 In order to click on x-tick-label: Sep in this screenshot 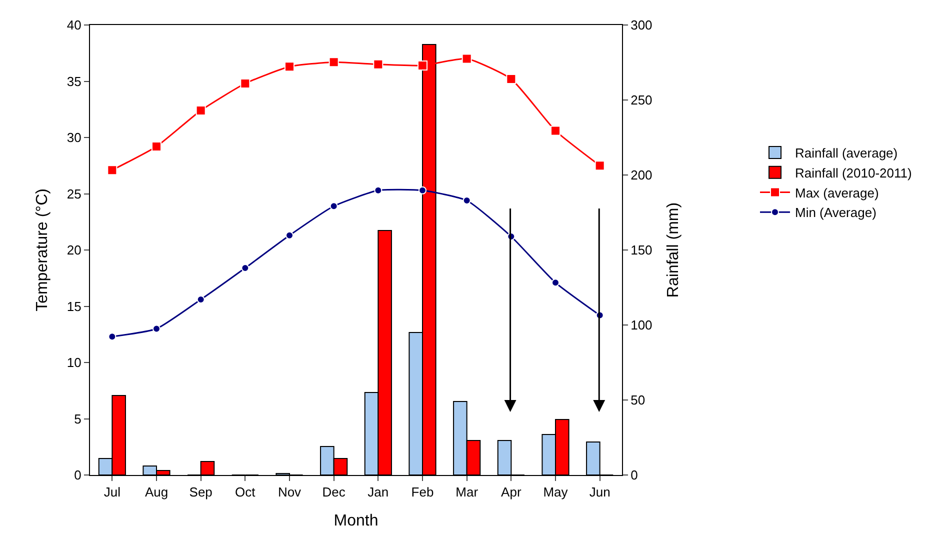, I will do `click(200, 492)`.